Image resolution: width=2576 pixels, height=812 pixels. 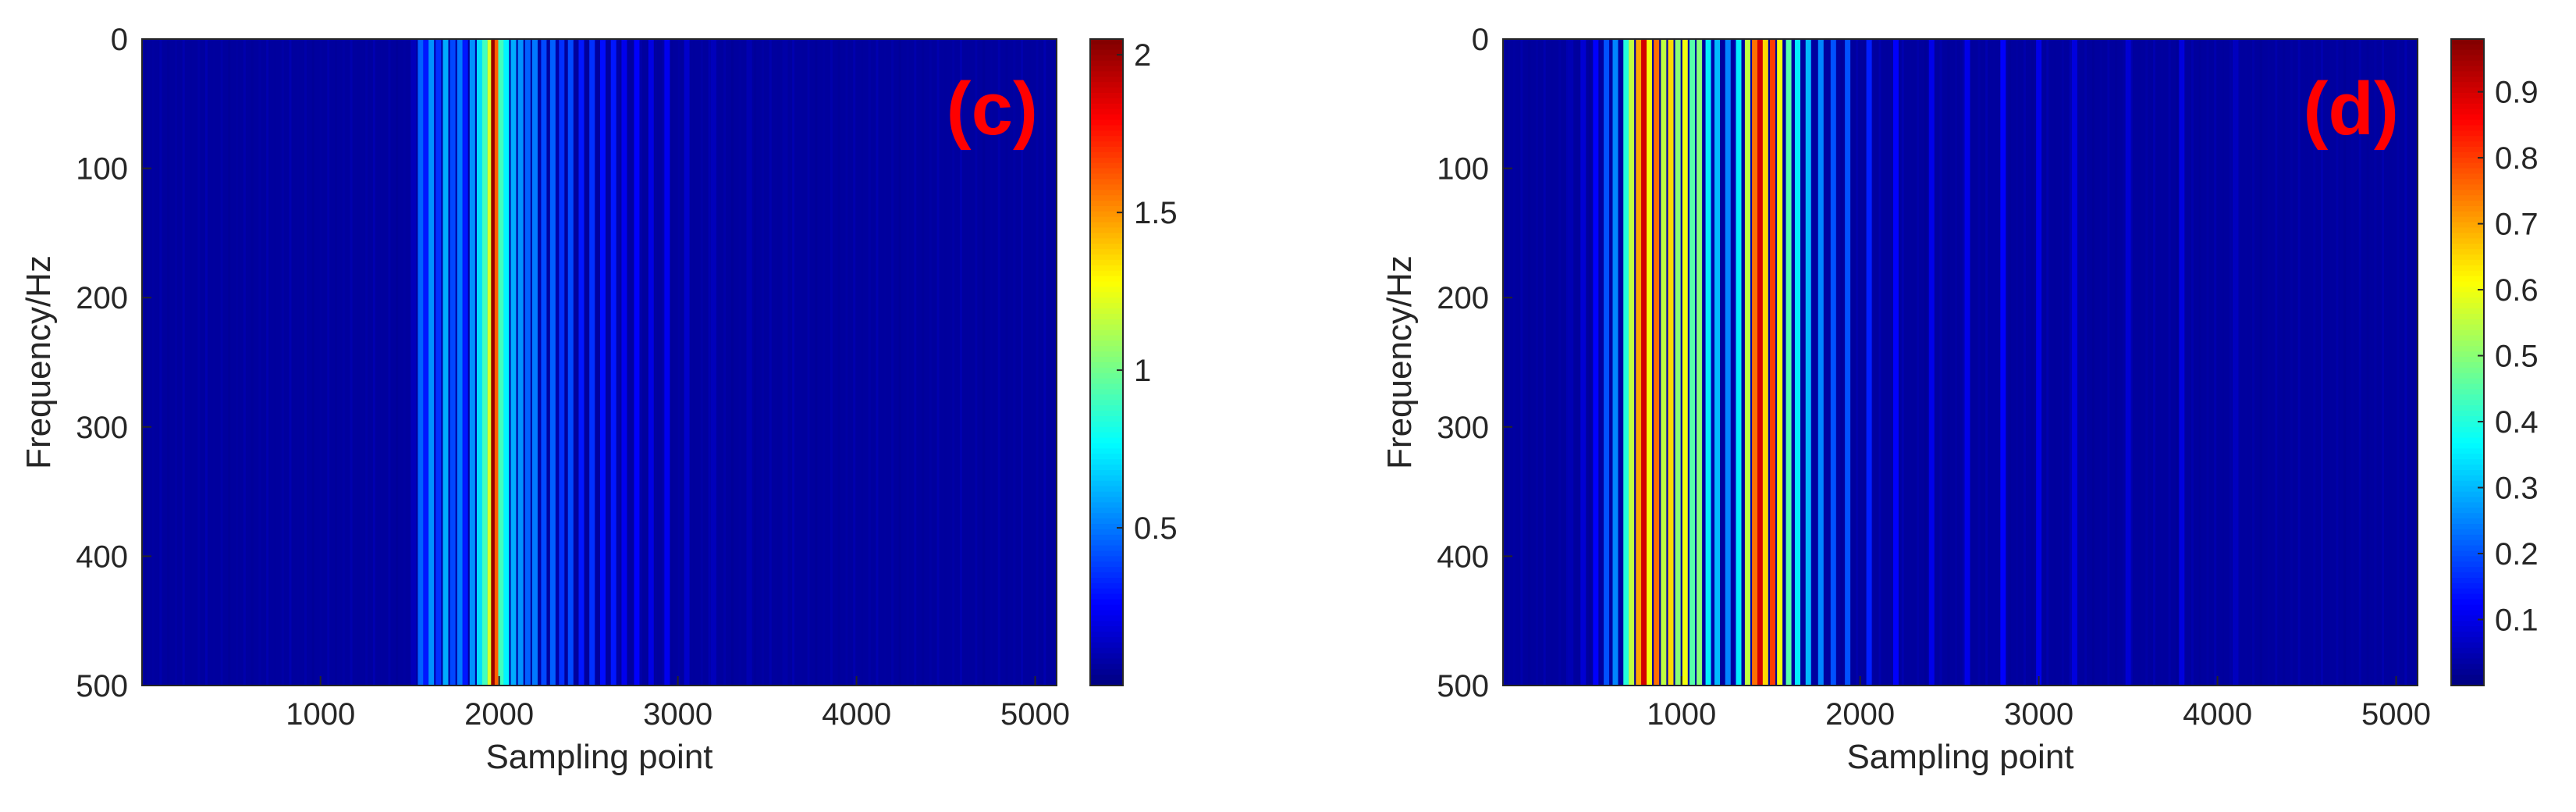 What do you see at coordinates (2517, 225) in the screenshot?
I see `colorbar-tick-label: 0.7` at bounding box center [2517, 225].